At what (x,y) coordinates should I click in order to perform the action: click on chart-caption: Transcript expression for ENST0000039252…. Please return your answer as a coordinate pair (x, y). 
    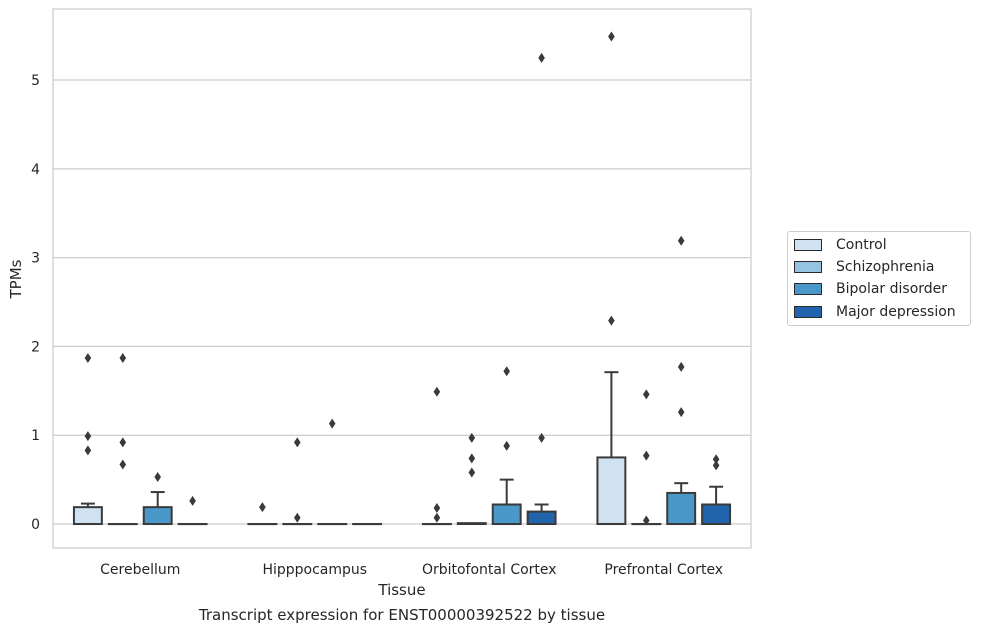
    Looking at the image, I should click on (402, 615).